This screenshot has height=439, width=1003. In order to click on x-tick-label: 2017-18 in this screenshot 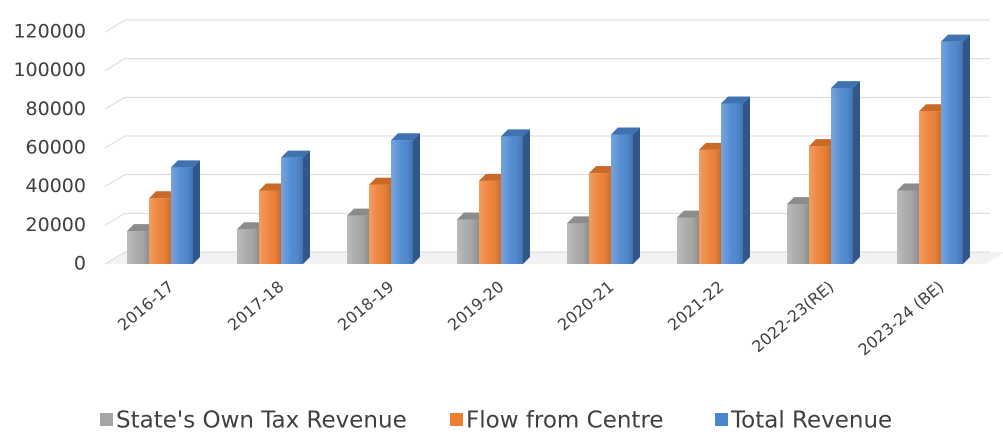, I will do `click(255, 306)`.